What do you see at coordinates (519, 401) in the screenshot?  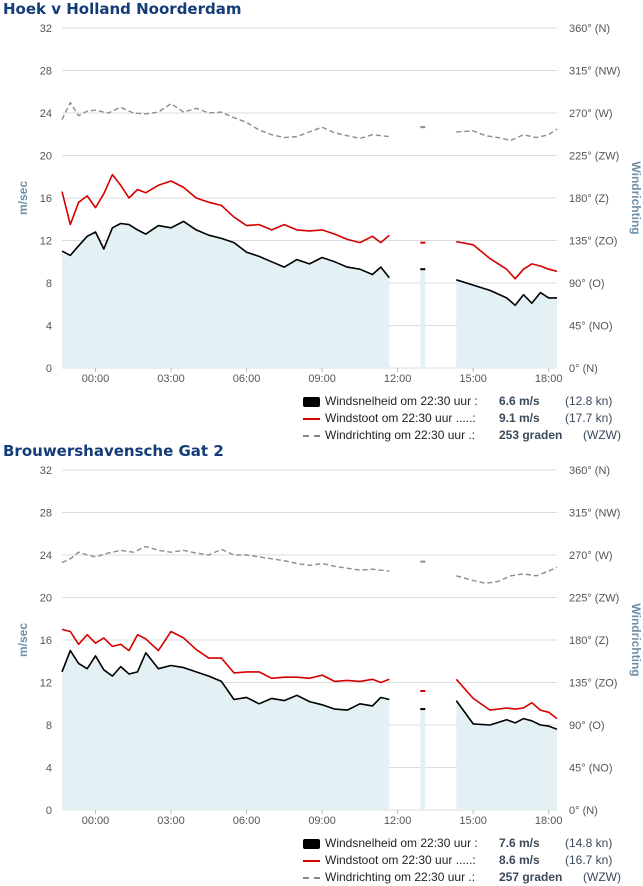 I see `legend-value: 6.6 m/s` at bounding box center [519, 401].